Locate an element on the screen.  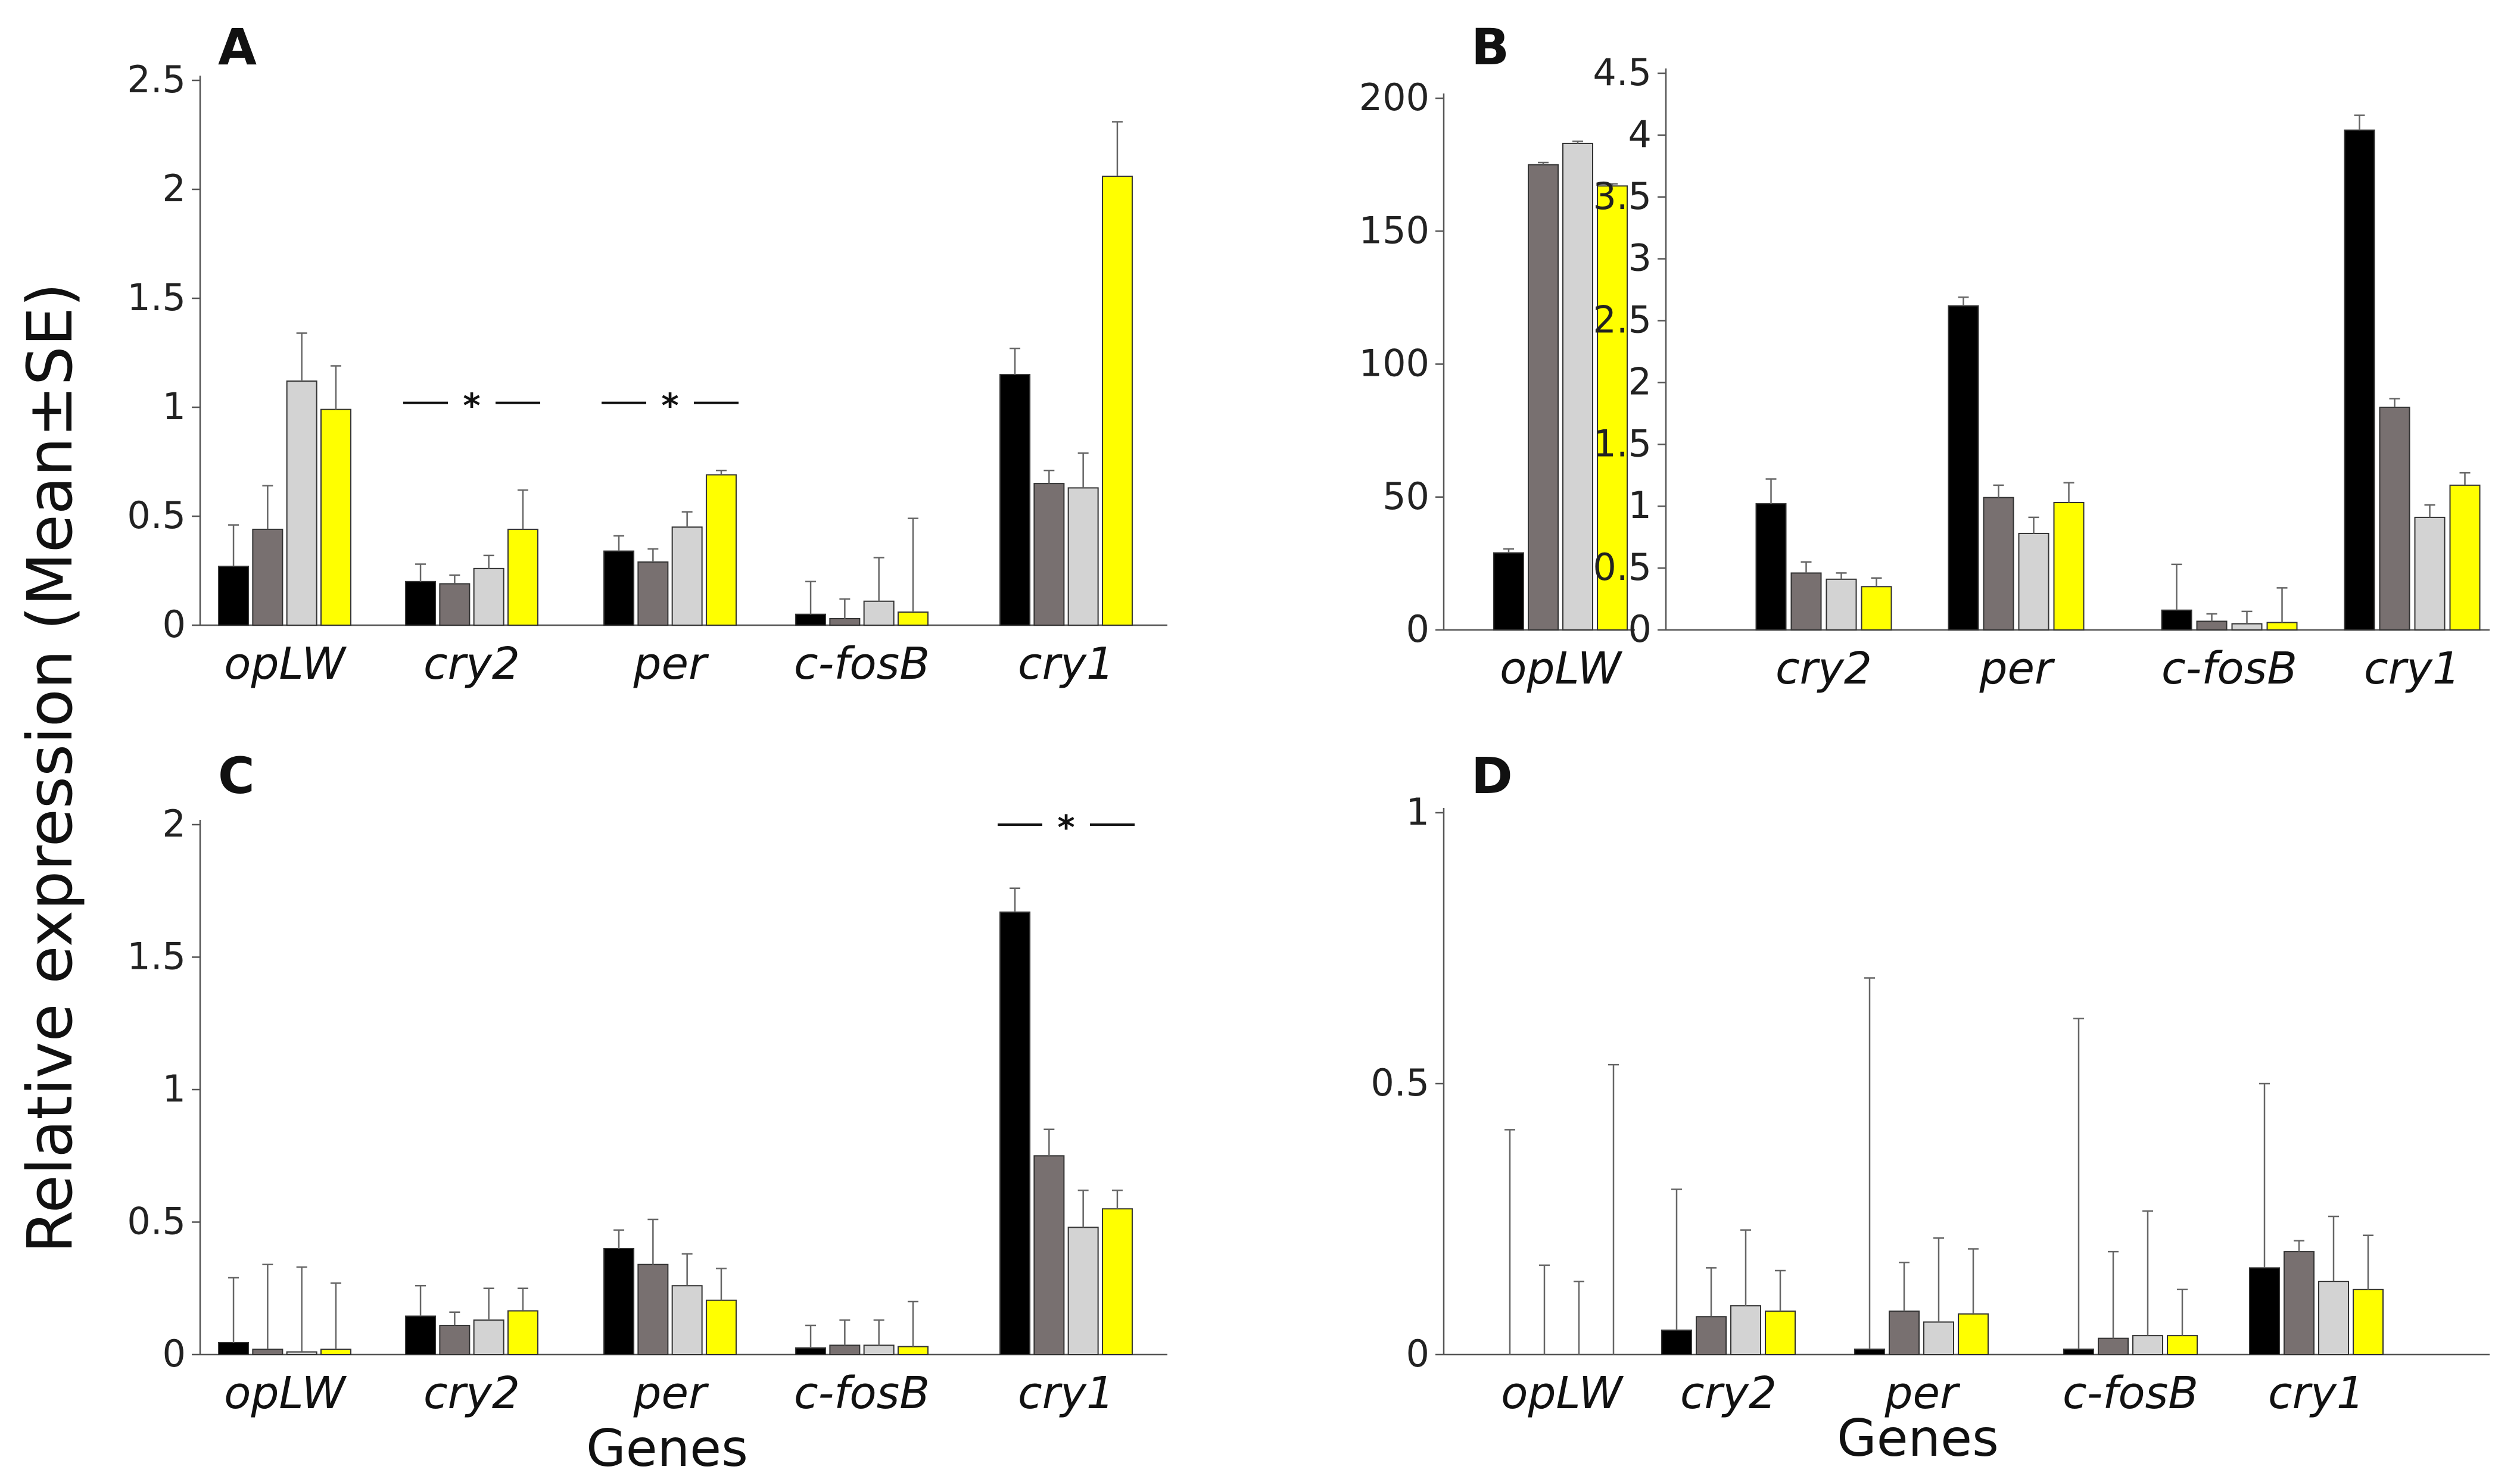
panel-letter: A is located at coordinates (237, 47).